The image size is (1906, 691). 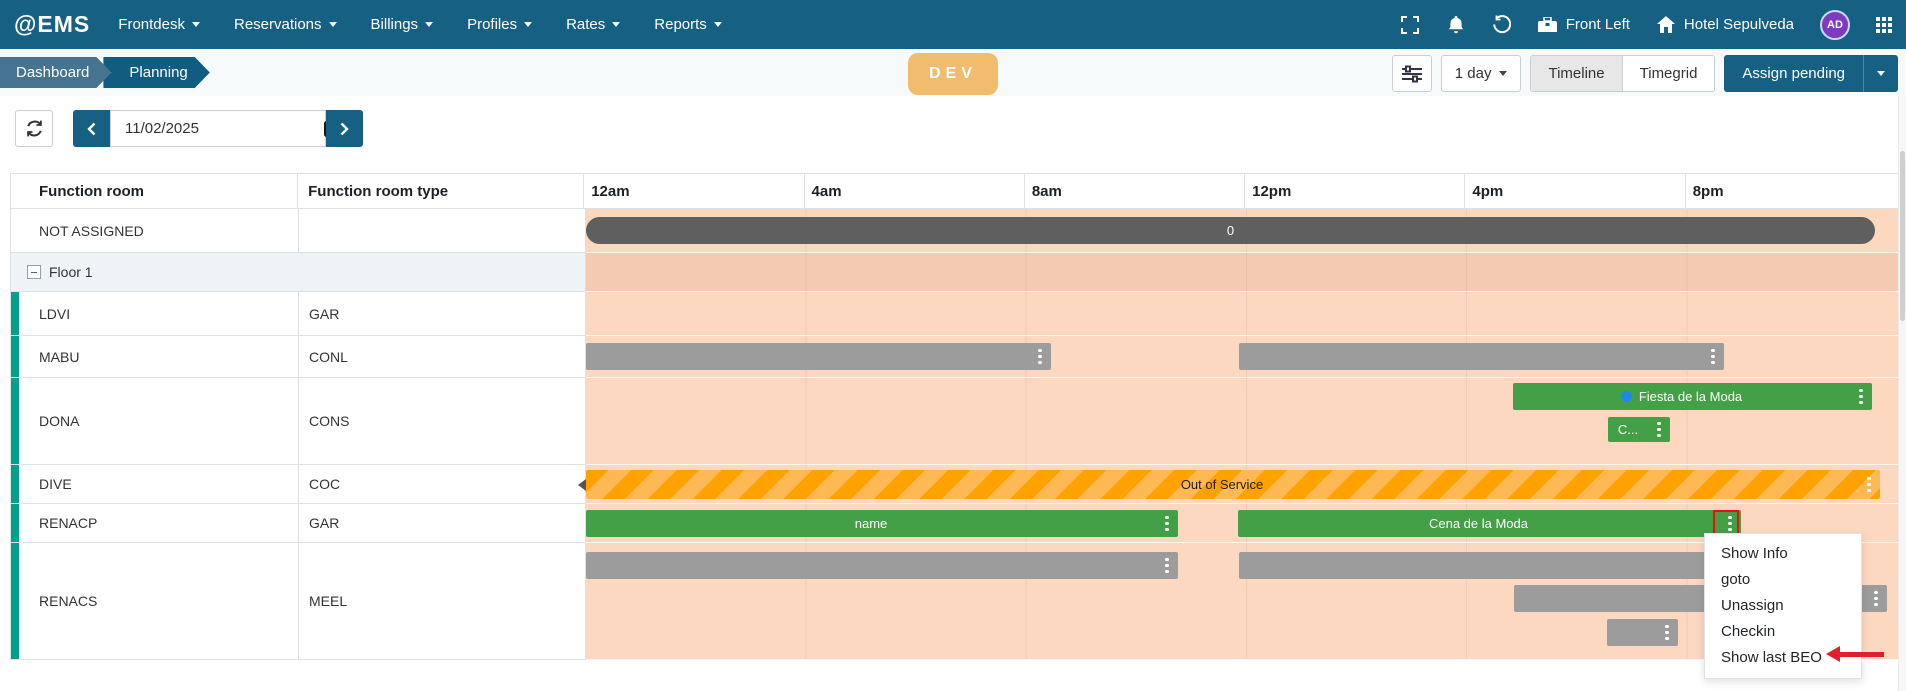 I want to click on time-tick: 4pm, so click(x=1575, y=191).